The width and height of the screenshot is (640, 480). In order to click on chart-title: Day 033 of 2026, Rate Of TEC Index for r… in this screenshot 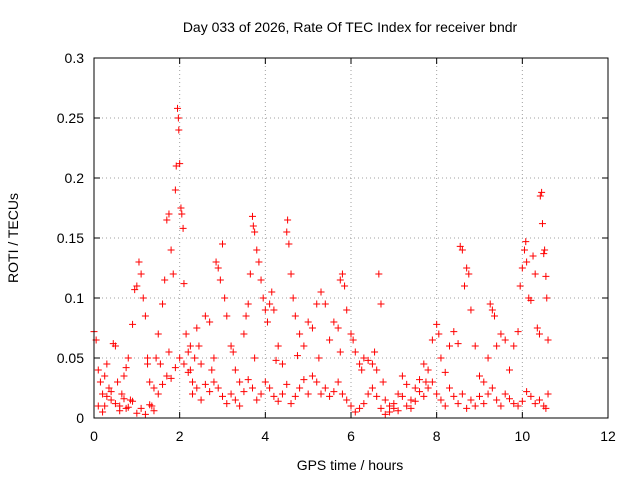, I will do `click(350, 27)`.